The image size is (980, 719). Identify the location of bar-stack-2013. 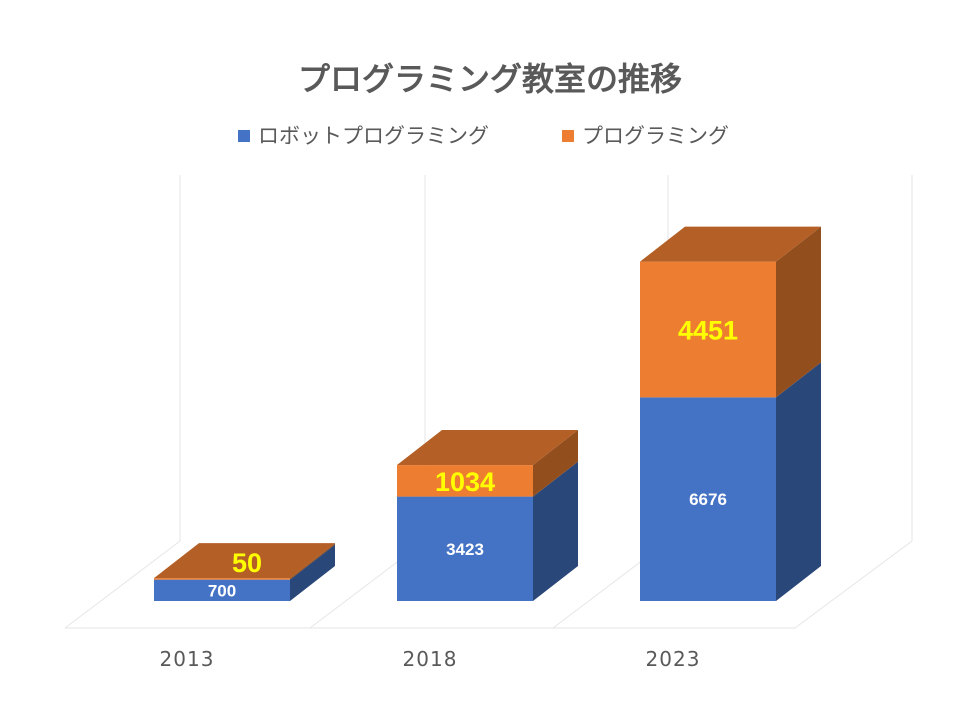
(244, 572).